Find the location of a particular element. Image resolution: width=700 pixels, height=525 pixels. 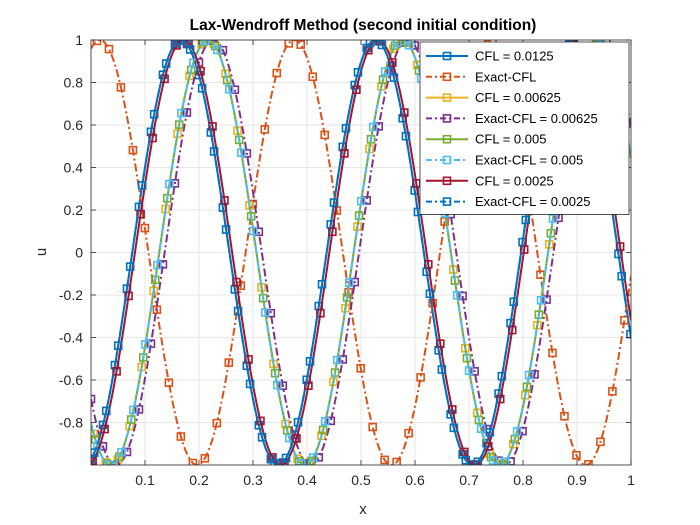

y-tick-label: -0.4 is located at coordinates (71, 338).